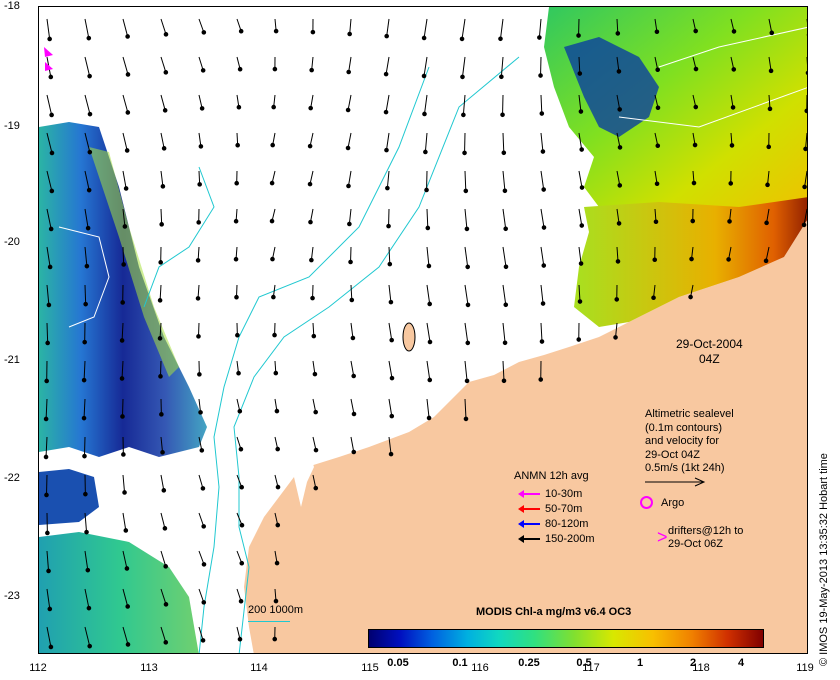 The width and height of the screenshot is (840, 680). I want to click on argo-label: Argo, so click(673, 502).